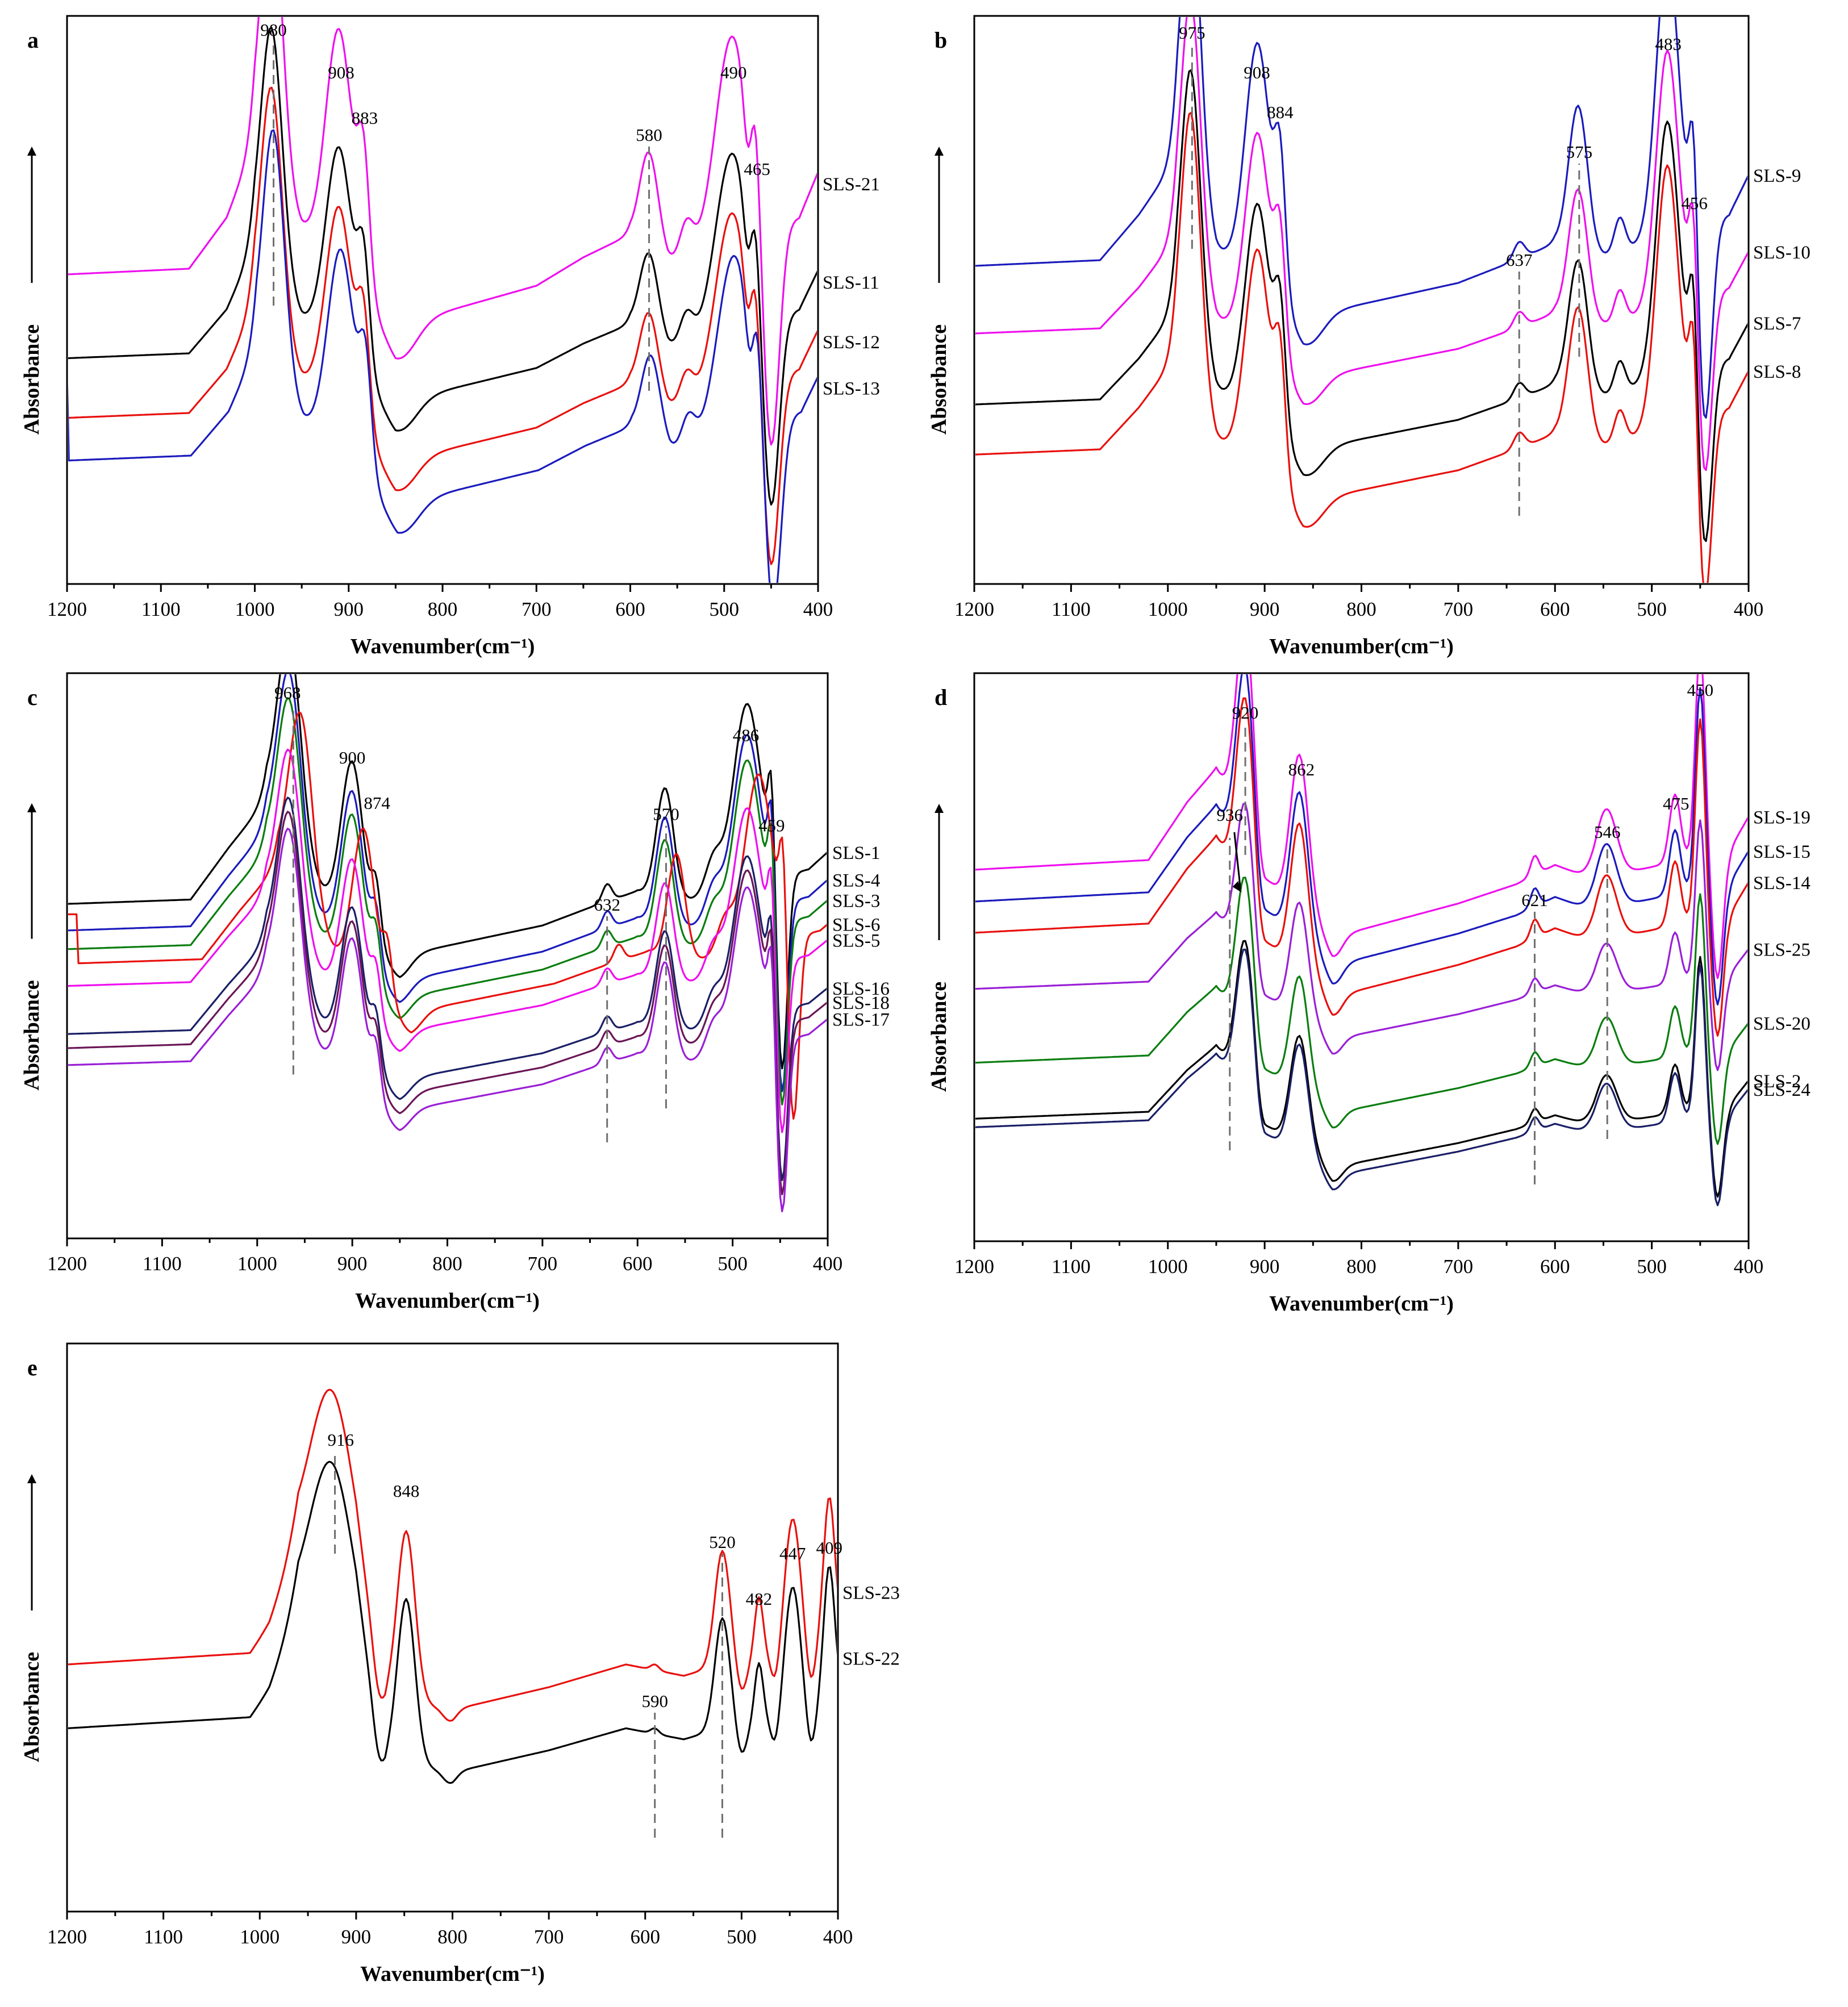 This screenshot has width=1848, height=2007. I want to click on series-label: SLS-7, so click(1777, 324).